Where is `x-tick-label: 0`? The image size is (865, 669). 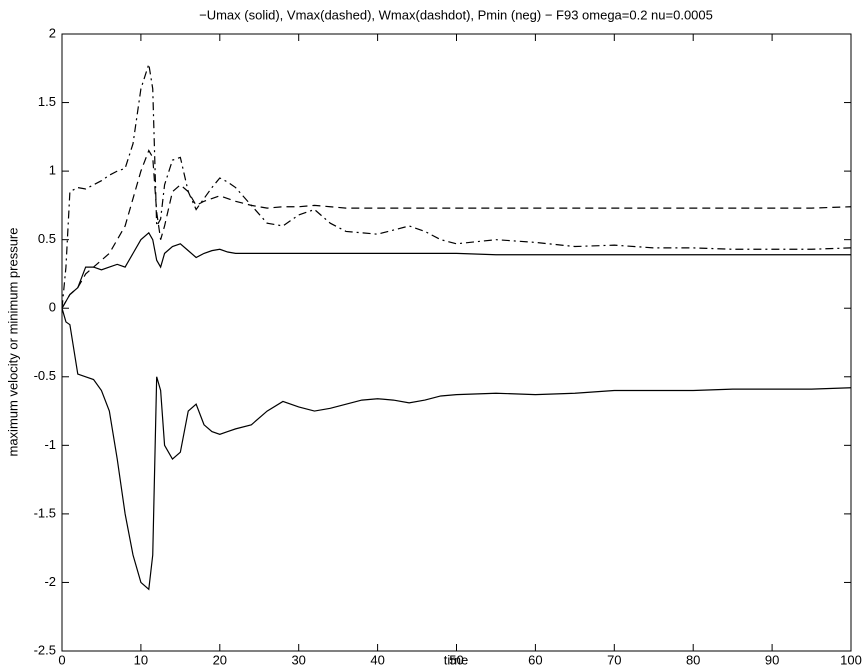 x-tick-label: 0 is located at coordinates (61, 659).